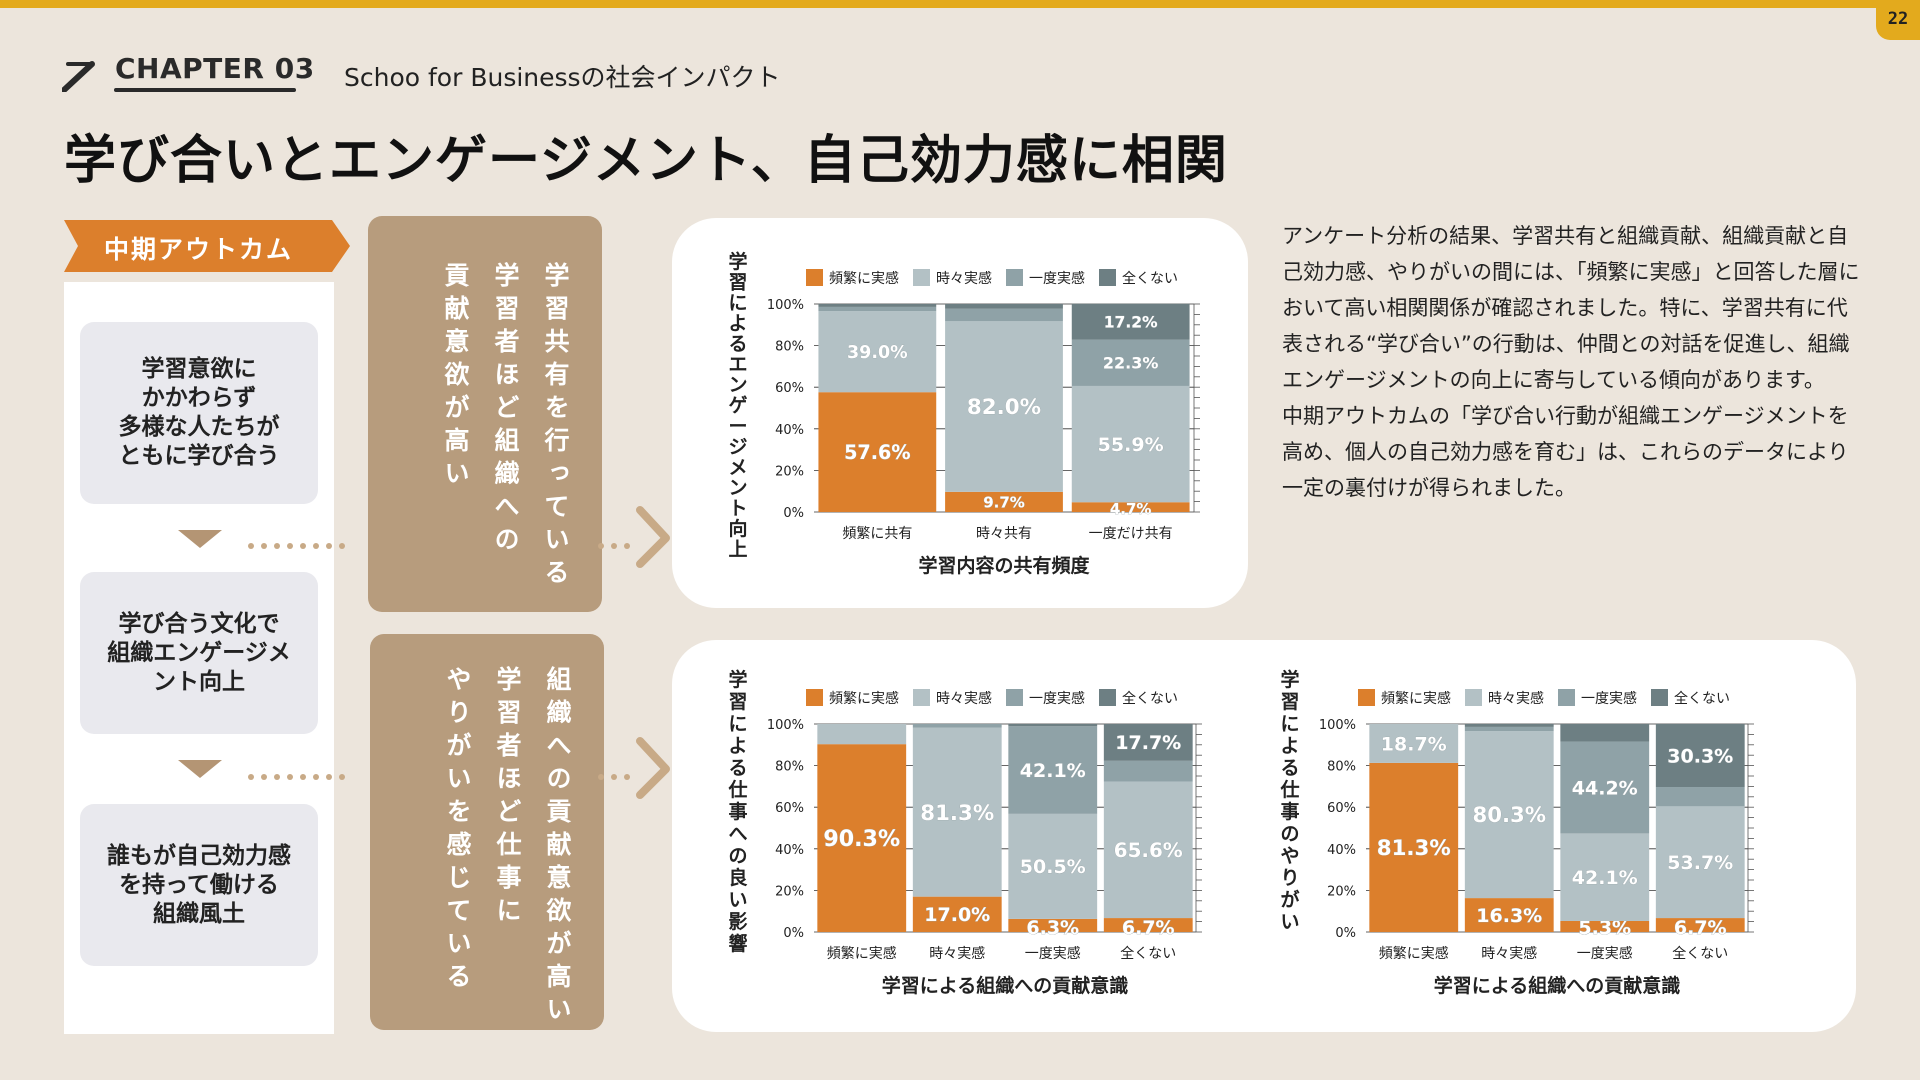 This screenshot has height=1080, width=1920. What do you see at coordinates (653, 768) in the screenshot?
I see `right-arrow-icon` at bounding box center [653, 768].